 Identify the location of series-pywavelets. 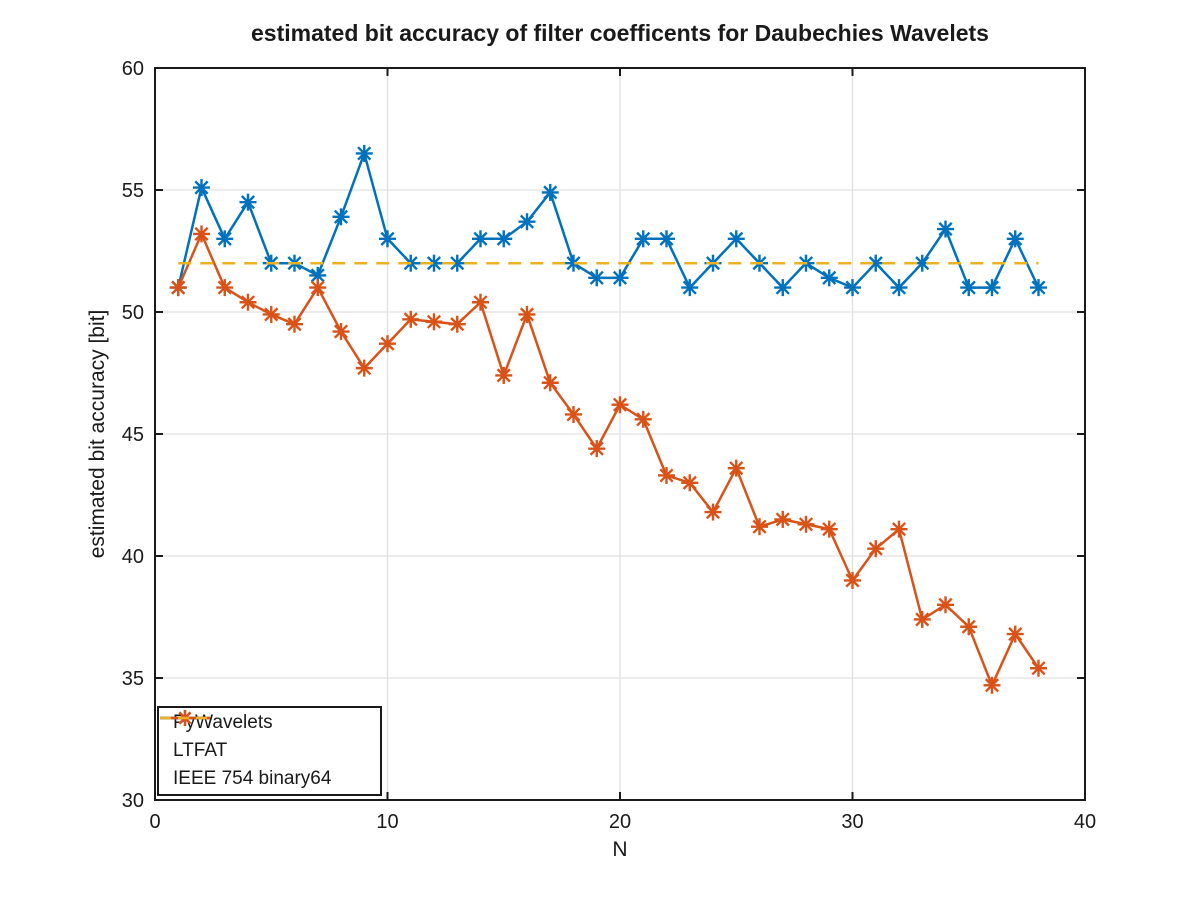
(608, 220).